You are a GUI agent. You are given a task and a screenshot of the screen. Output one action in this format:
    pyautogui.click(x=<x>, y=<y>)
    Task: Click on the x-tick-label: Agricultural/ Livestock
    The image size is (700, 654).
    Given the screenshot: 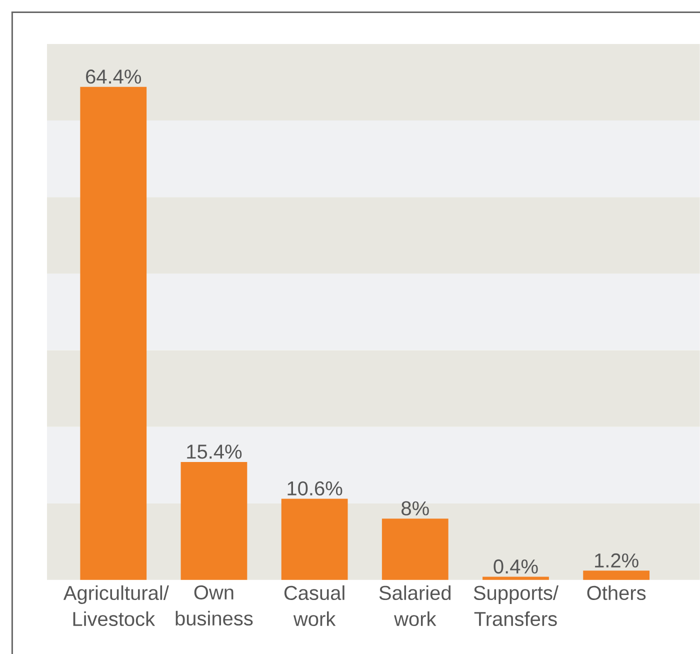 What is the action you would take?
    pyautogui.click(x=116, y=605)
    